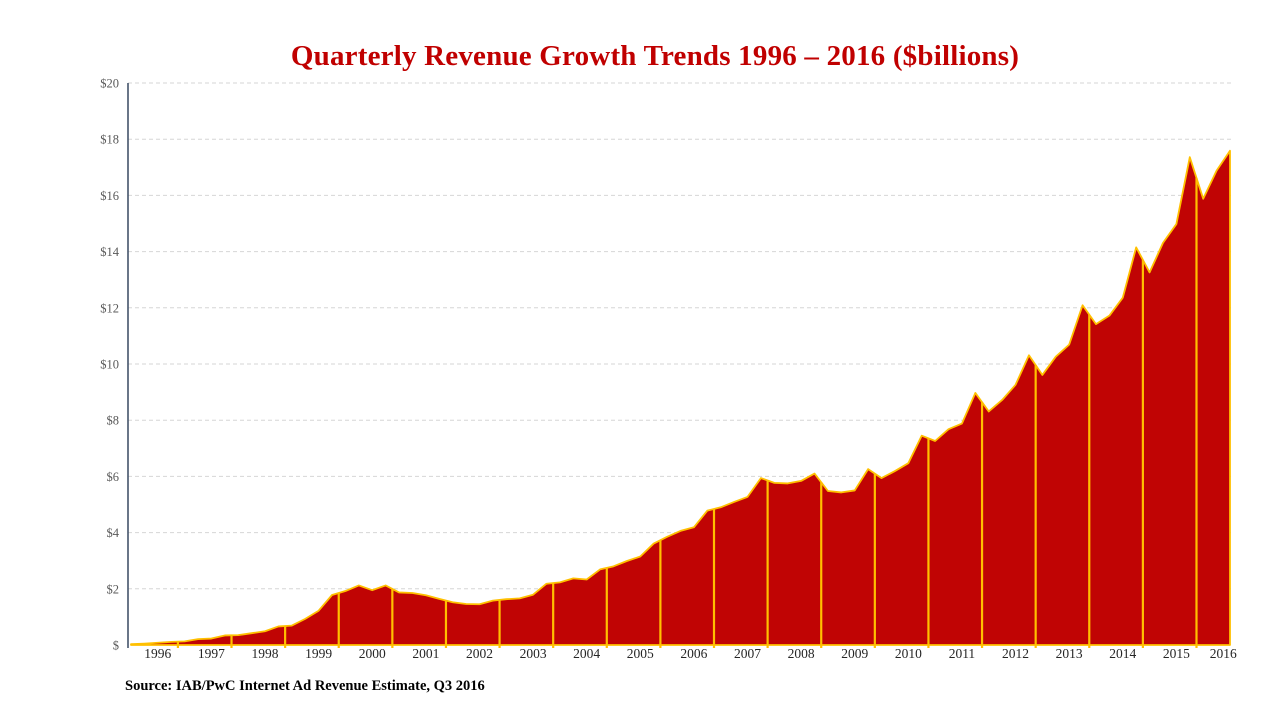 This screenshot has width=1280, height=720. I want to click on x-axis-year-label: 1999, so click(318, 653).